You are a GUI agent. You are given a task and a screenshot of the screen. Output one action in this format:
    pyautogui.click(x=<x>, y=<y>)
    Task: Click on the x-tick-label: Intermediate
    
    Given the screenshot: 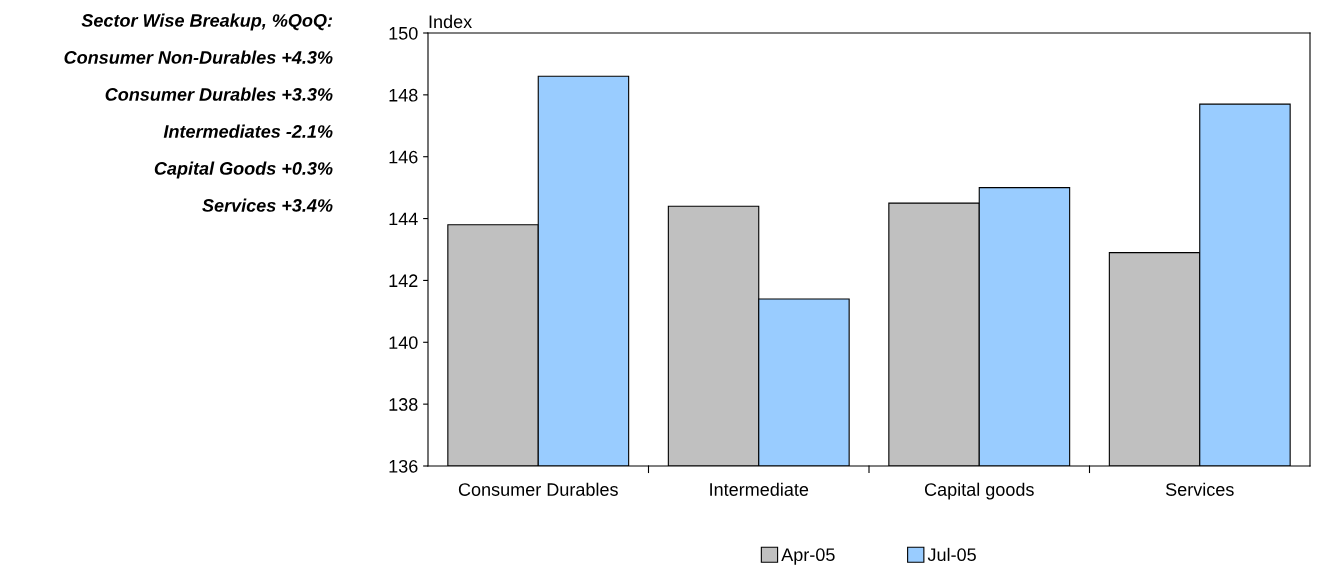 What is the action you would take?
    pyautogui.click(x=759, y=489)
    